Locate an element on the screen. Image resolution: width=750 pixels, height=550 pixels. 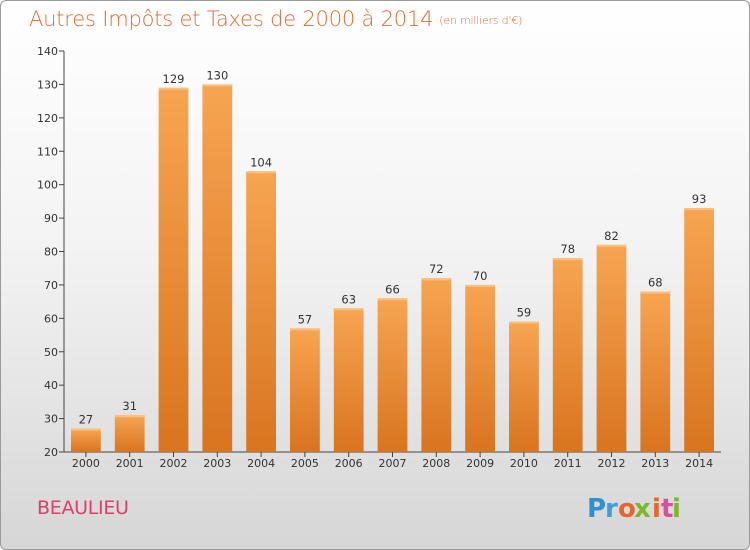
value-label-2001: 31 is located at coordinates (129, 406).